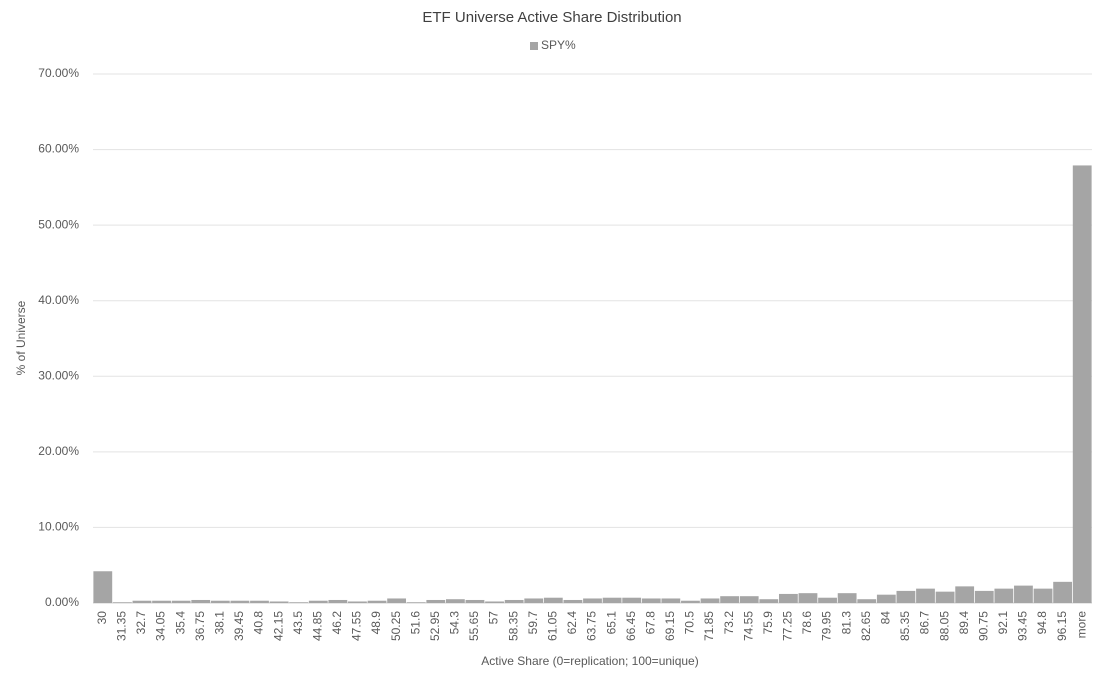 This screenshot has width=1100, height=679. Describe the element at coordinates (534, 46) in the screenshot. I see `legend-swatch` at that location.